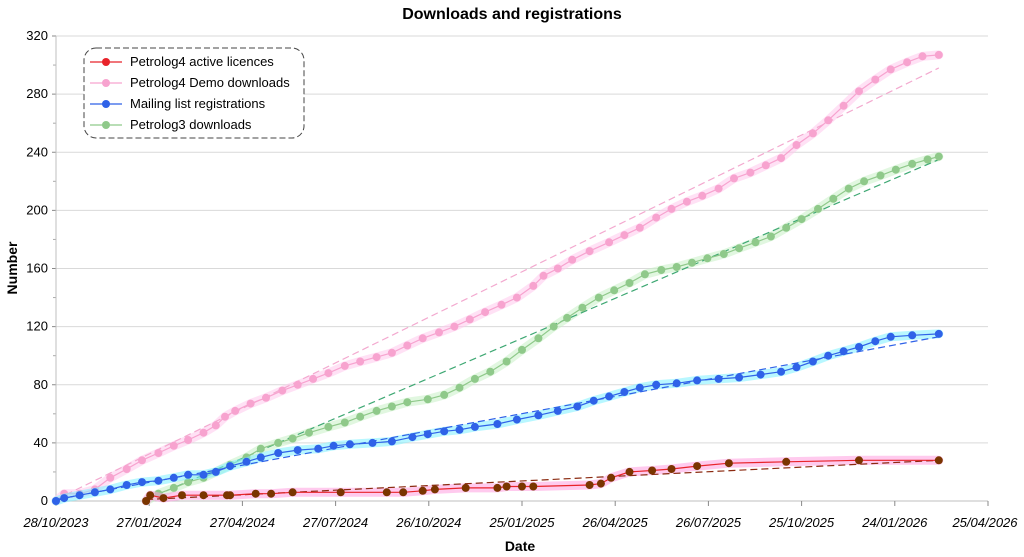  Describe the element at coordinates (106, 83) in the screenshot. I see `legend-swatch-marker` at that location.